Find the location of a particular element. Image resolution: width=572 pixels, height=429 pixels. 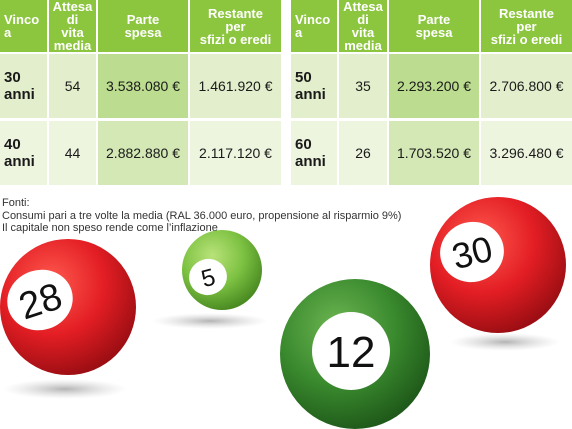

table-row: 30 anni 54 3.538.080 € 1.461.920 € is located at coordinates (140, 87).